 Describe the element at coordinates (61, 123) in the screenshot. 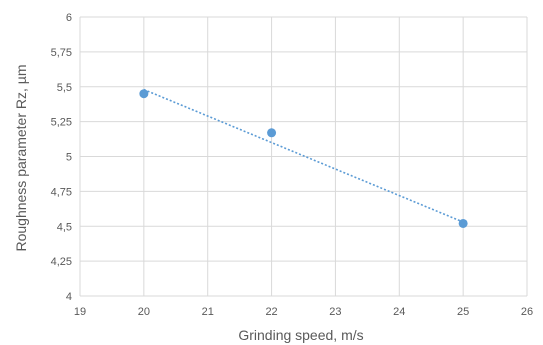

I see `y-tick-label: 5,25` at that location.